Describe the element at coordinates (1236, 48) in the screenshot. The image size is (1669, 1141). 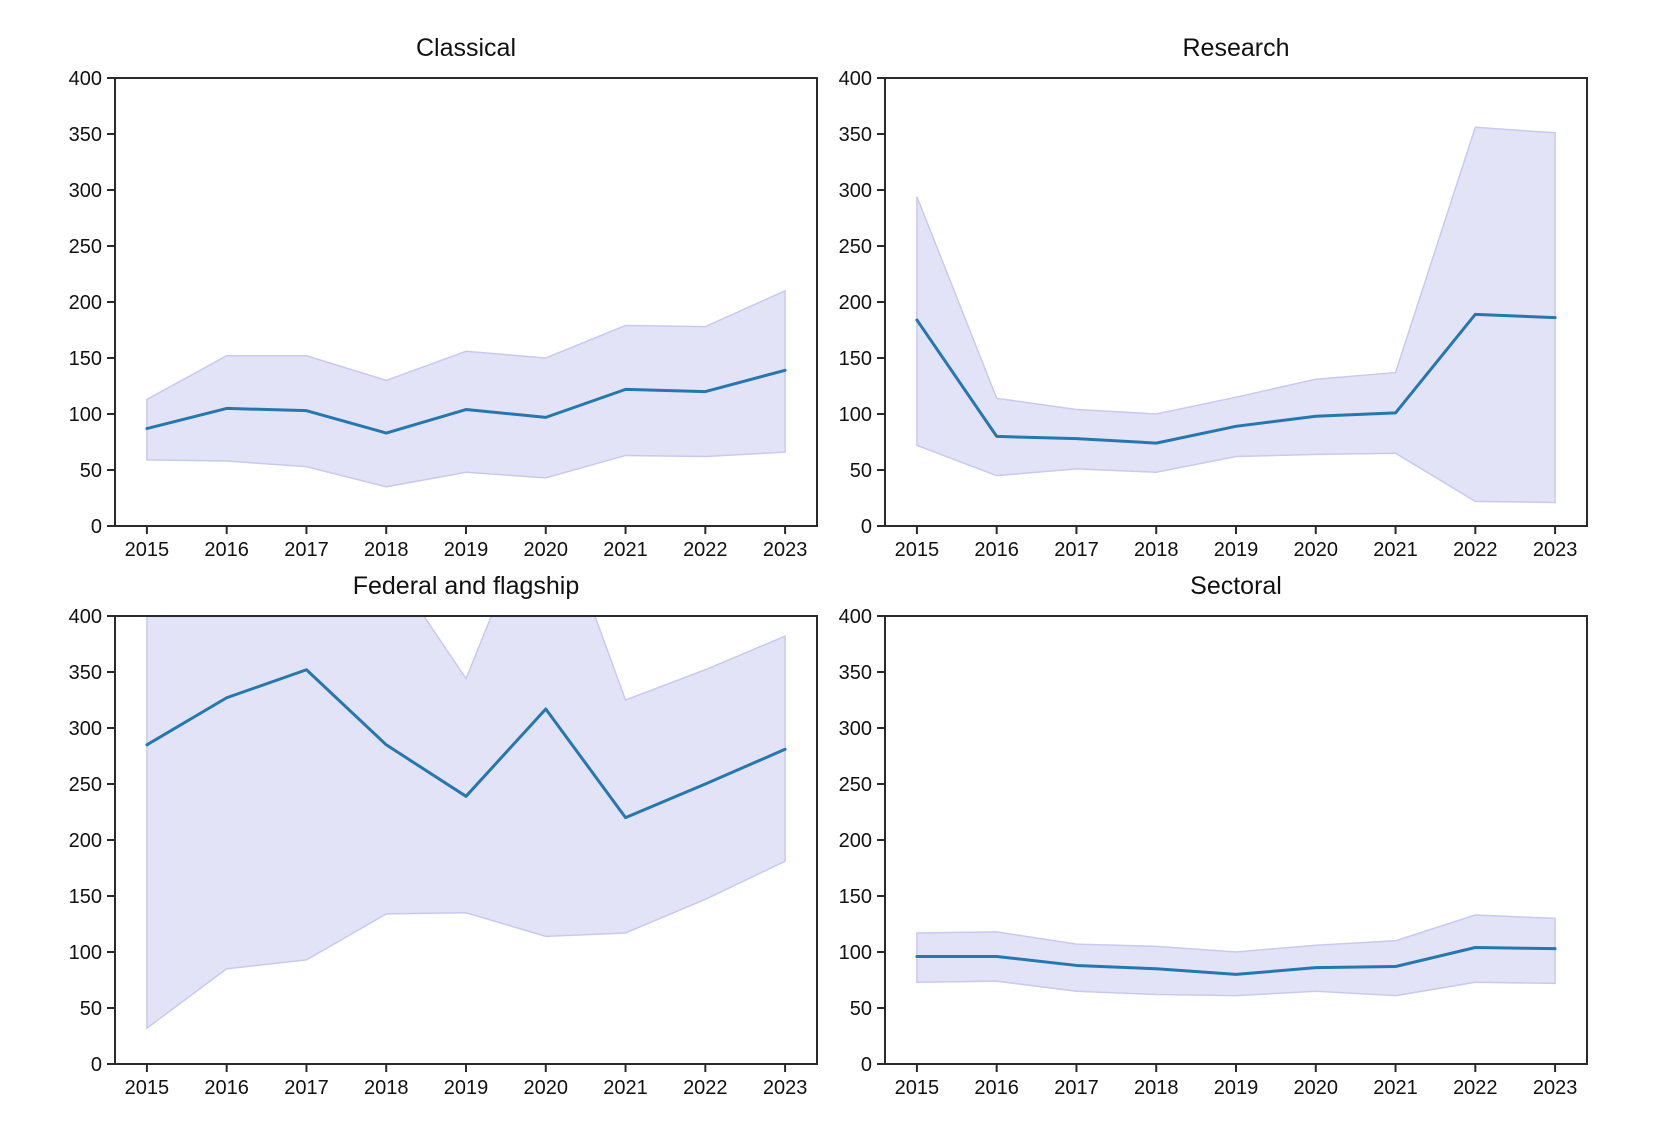
I see `chart-title: Research` at that location.